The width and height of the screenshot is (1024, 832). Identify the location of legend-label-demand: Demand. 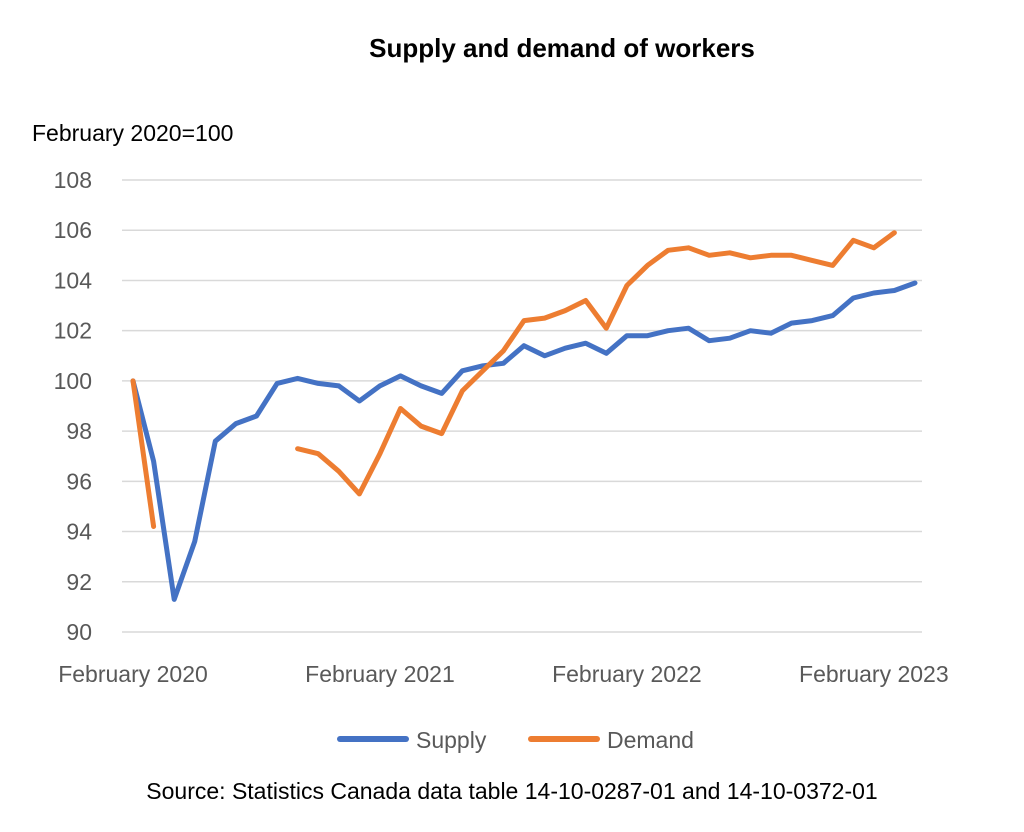
(650, 740).